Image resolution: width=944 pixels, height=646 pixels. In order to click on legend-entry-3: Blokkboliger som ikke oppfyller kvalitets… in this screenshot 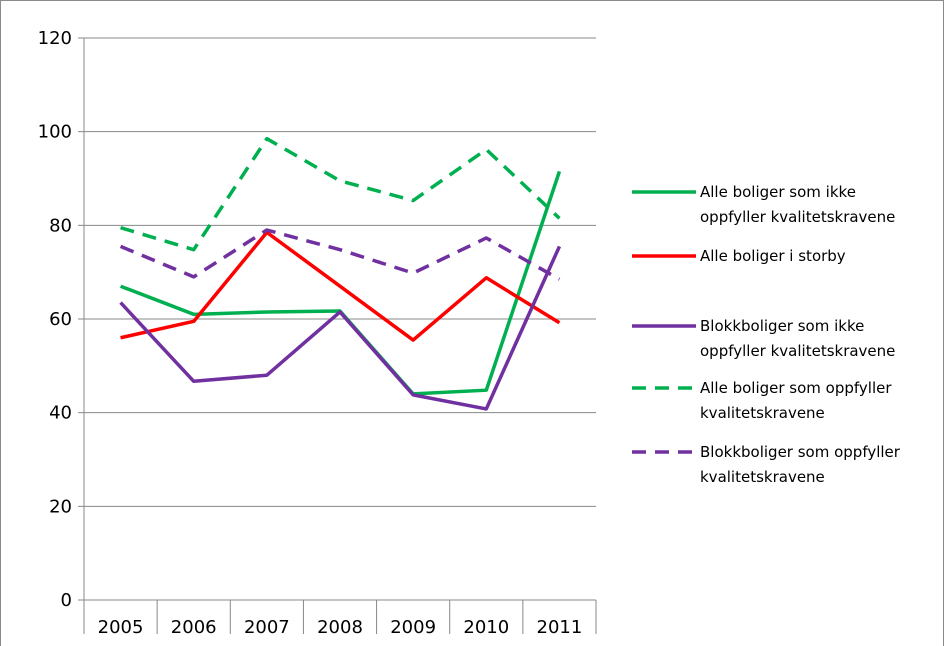, I will do `click(763, 338)`.